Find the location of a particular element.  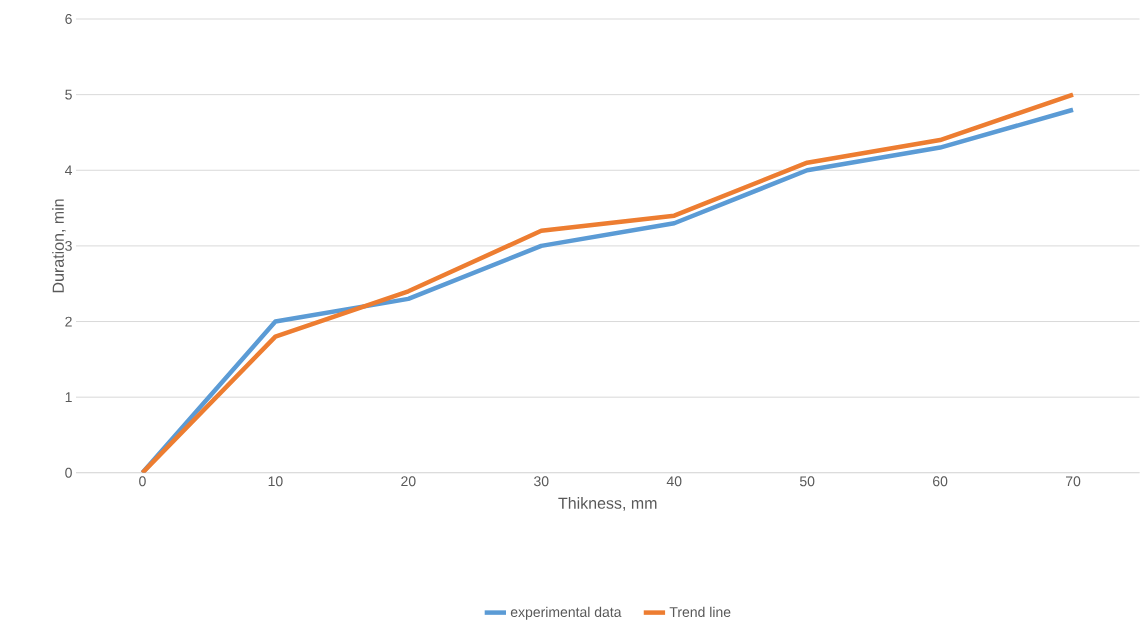

y-tick-label: 4 is located at coordinates (68, 170).